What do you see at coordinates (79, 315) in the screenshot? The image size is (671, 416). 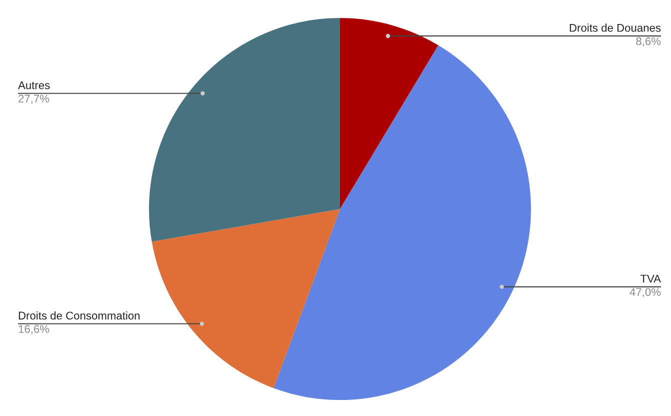 I see `slice-label: Droits de Consommation` at bounding box center [79, 315].